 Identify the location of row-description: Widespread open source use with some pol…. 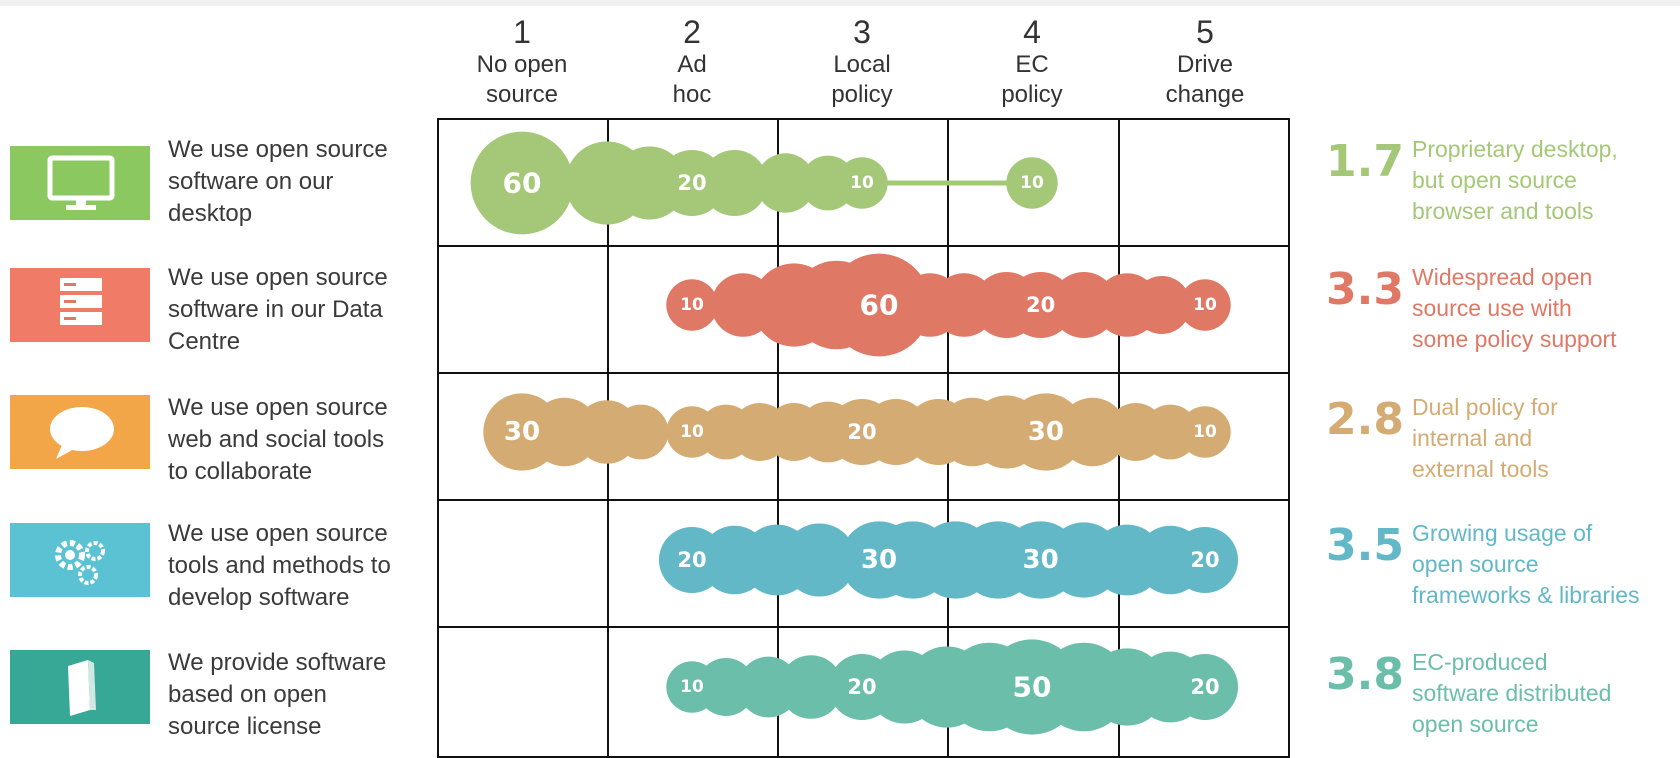
(1514, 308).